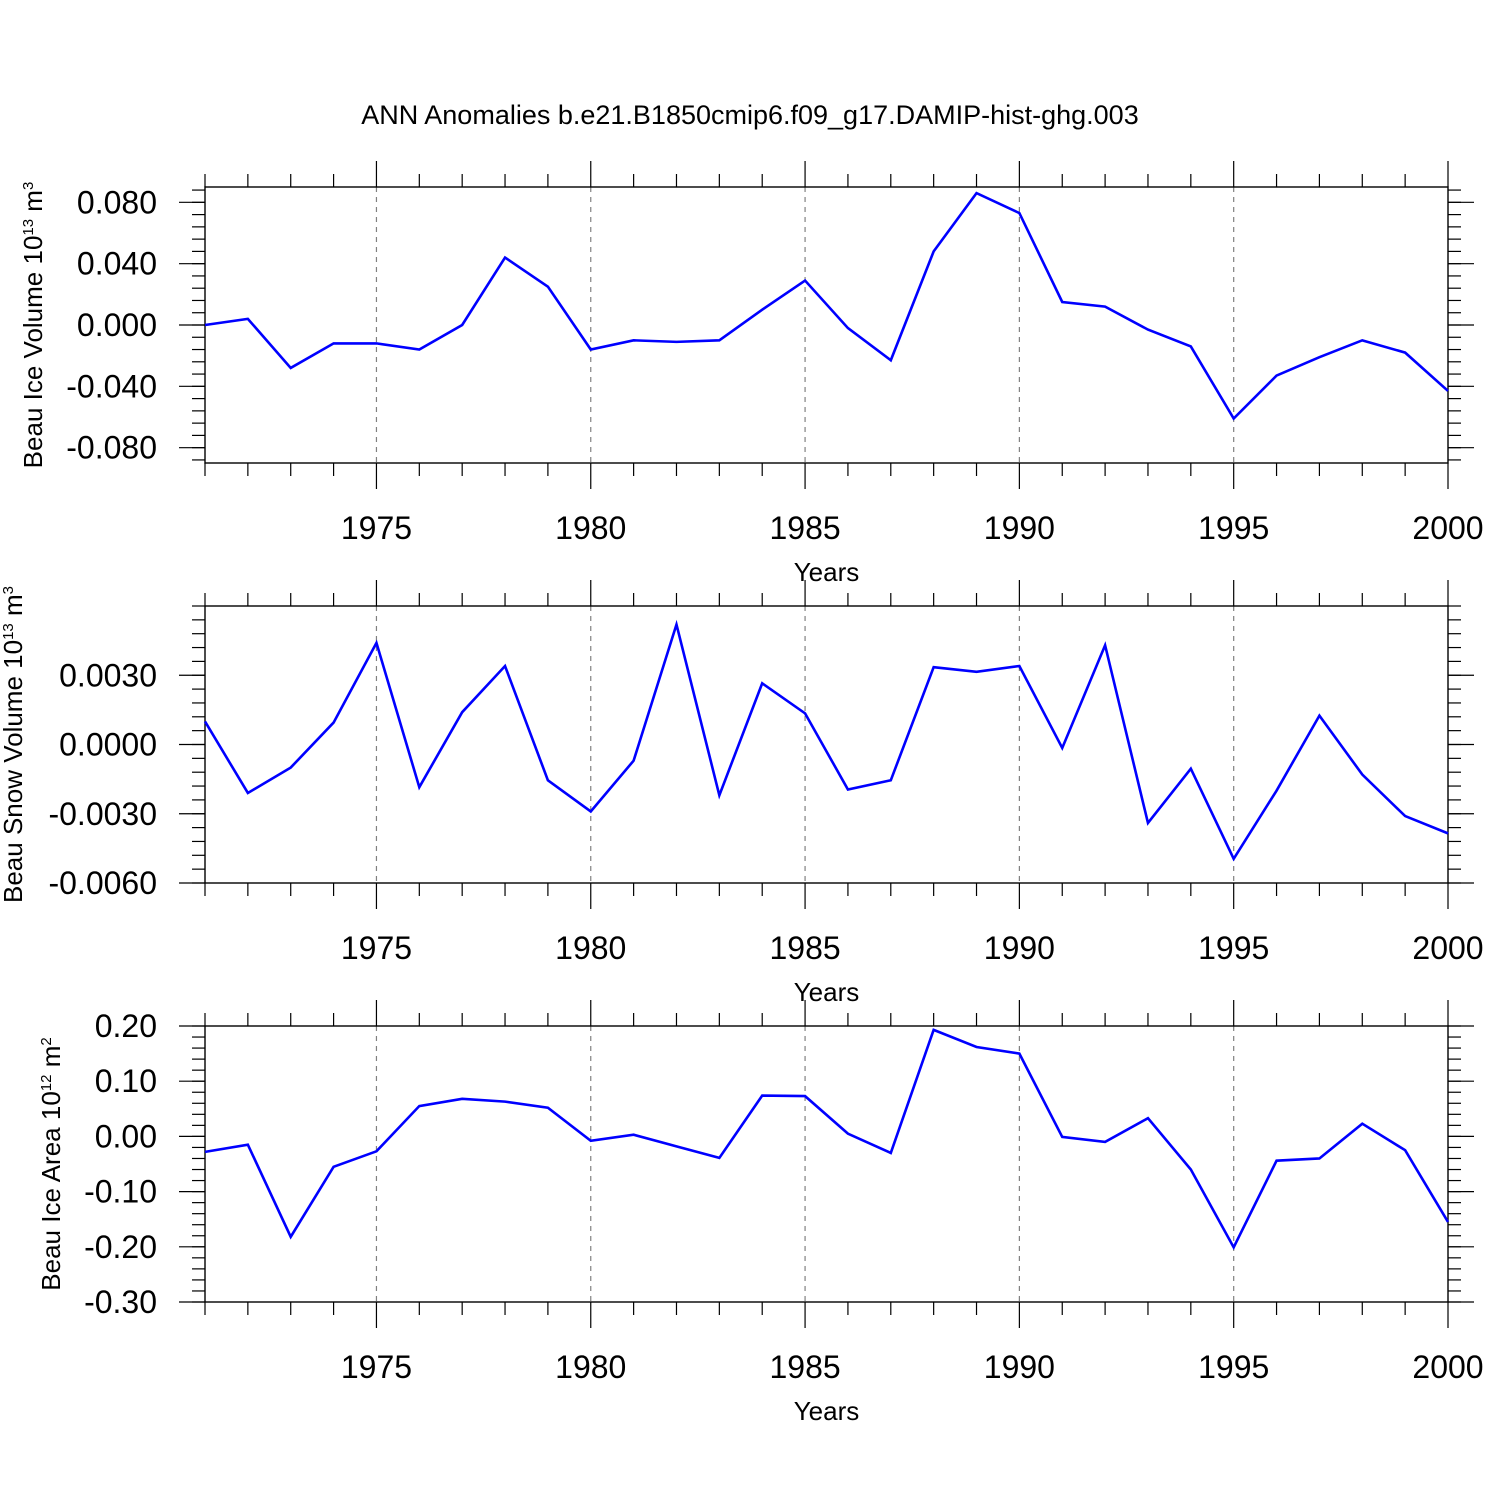  I want to click on y-label-exponent: 12, so click(46, 1083).